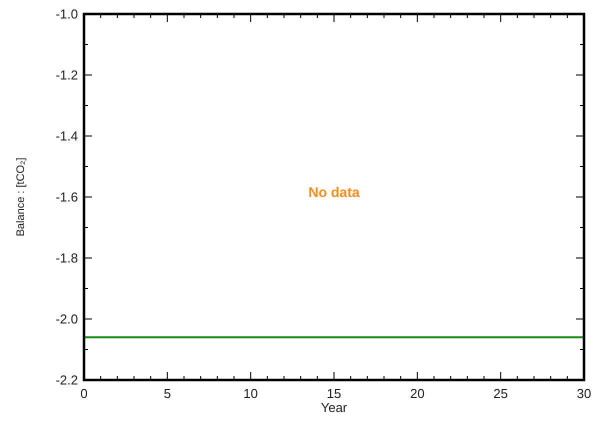 This screenshot has height=425, width=602. What do you see at coordinates (334, 192) in the screenshot?
I see `annotation: No data` at bounding box center [334, 192].